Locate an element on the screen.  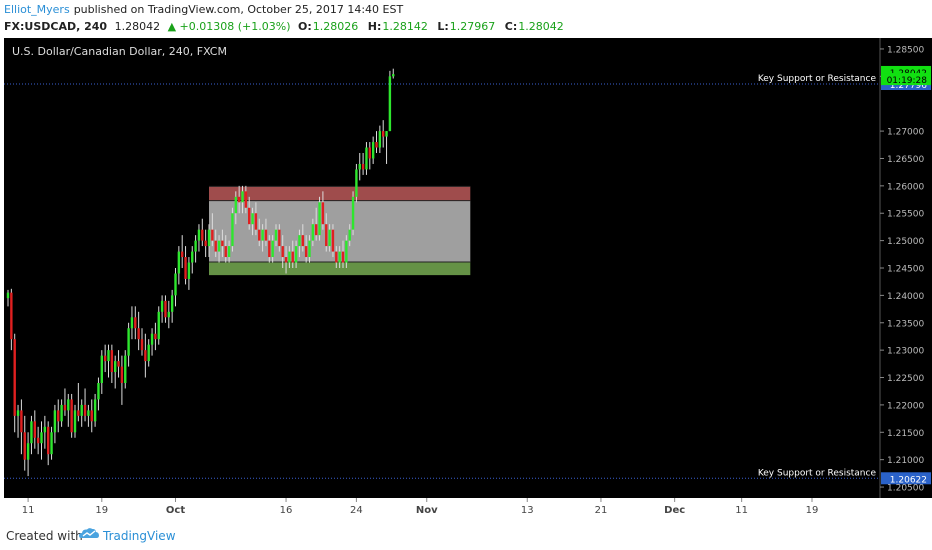
price-axis is located at coordinates (906, 268).